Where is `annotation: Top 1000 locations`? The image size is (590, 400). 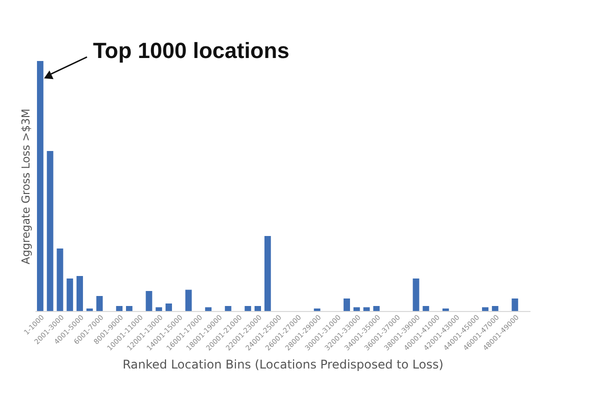 annotation: Top 1000 locations is located at coordinates (191, 50).